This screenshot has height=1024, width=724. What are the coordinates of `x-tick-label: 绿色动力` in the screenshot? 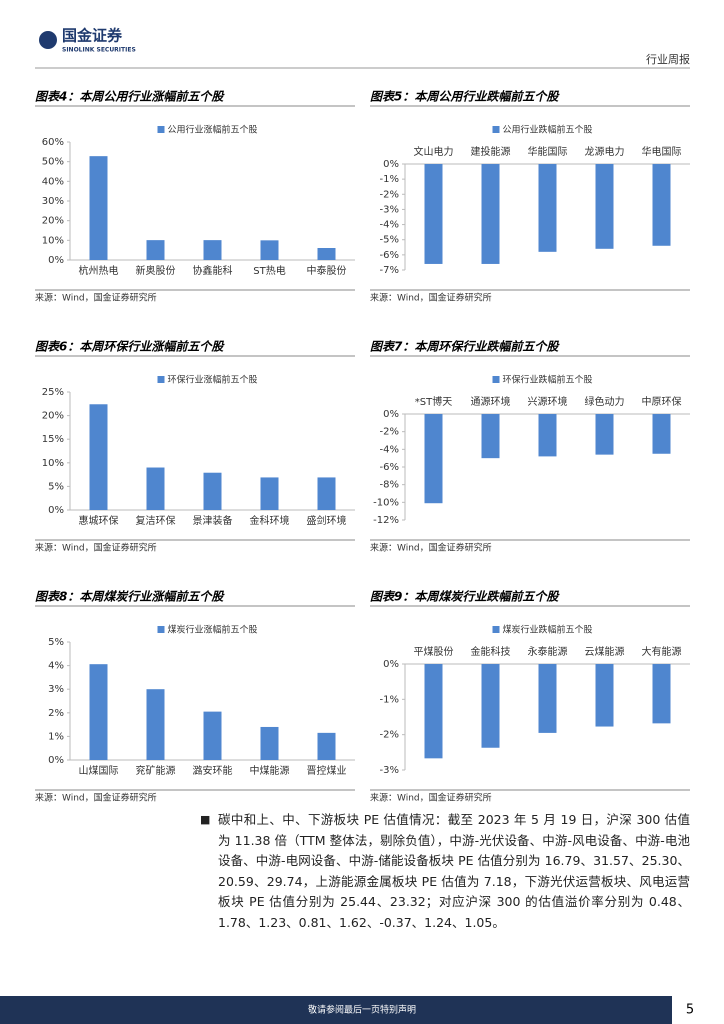 It's located at (605, 401).